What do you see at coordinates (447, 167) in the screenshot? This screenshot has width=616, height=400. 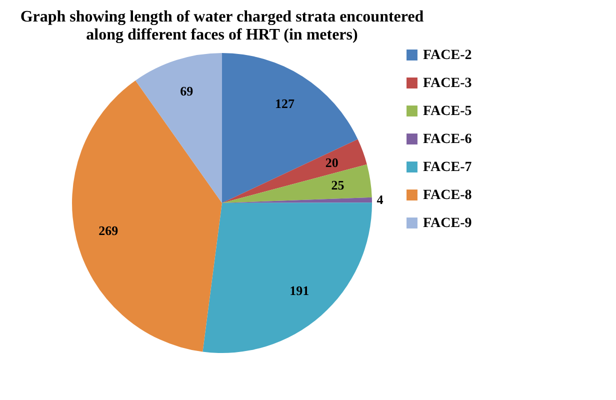 I see `legend-label: FACE-7` at bounding box center [447, 167].